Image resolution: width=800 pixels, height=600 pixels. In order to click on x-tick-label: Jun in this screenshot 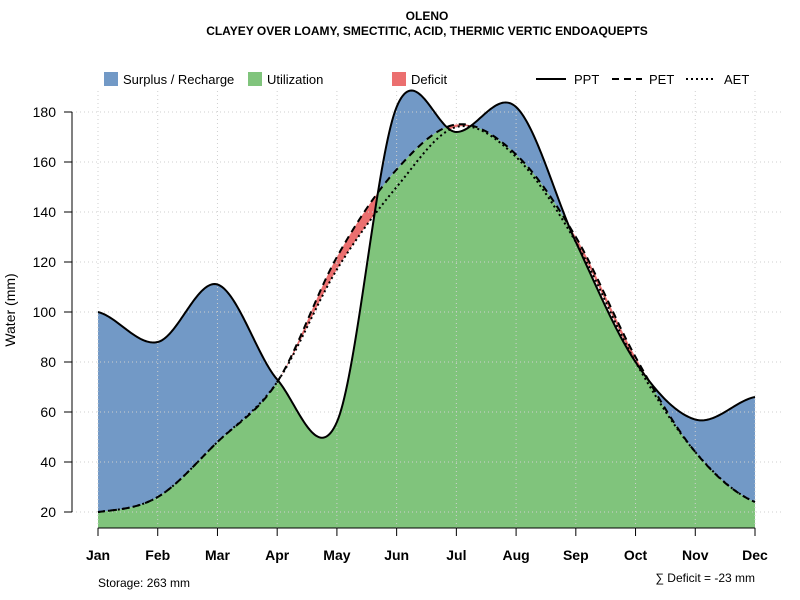, I will do `click(396, 555)`.